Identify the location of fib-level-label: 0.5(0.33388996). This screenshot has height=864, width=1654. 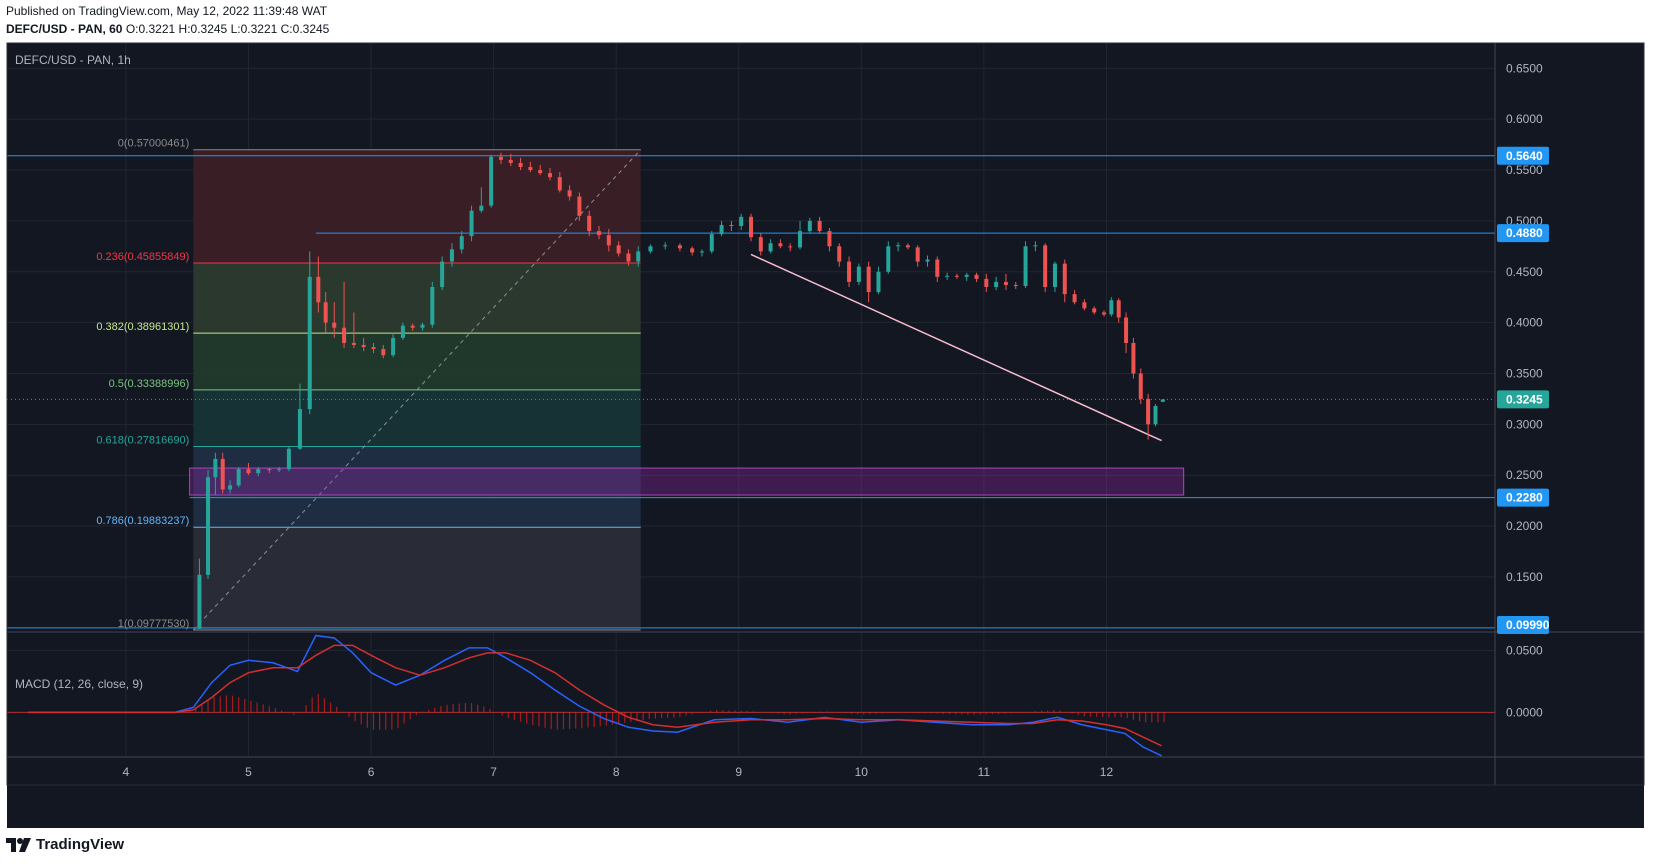
(149, 384).